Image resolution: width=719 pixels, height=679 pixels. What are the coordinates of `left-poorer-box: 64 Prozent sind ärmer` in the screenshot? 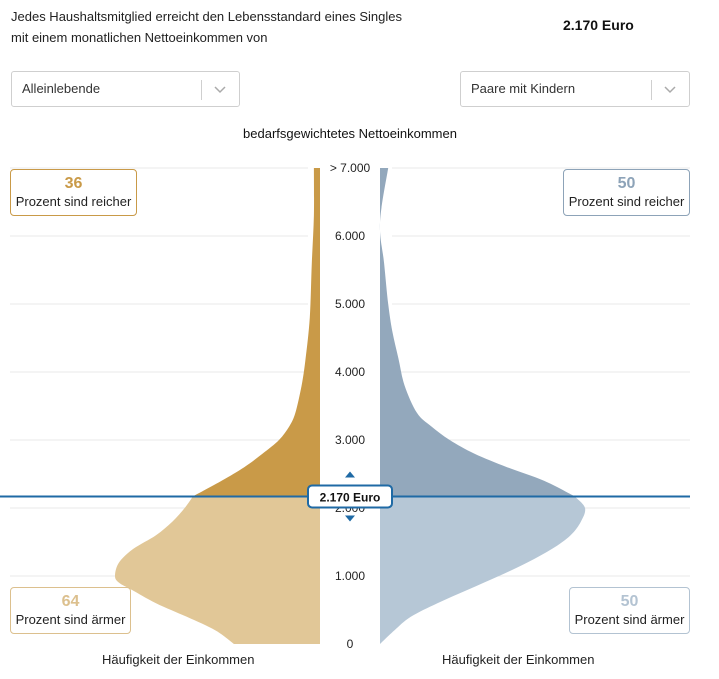 It's located at (70, 610).